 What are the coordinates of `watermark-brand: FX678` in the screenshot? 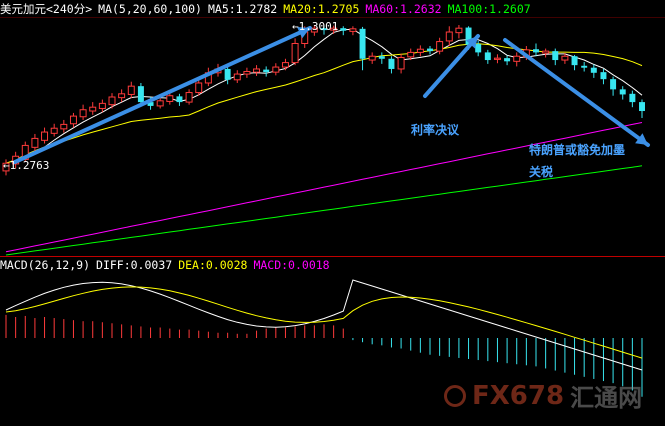 It's located at (518, 395).